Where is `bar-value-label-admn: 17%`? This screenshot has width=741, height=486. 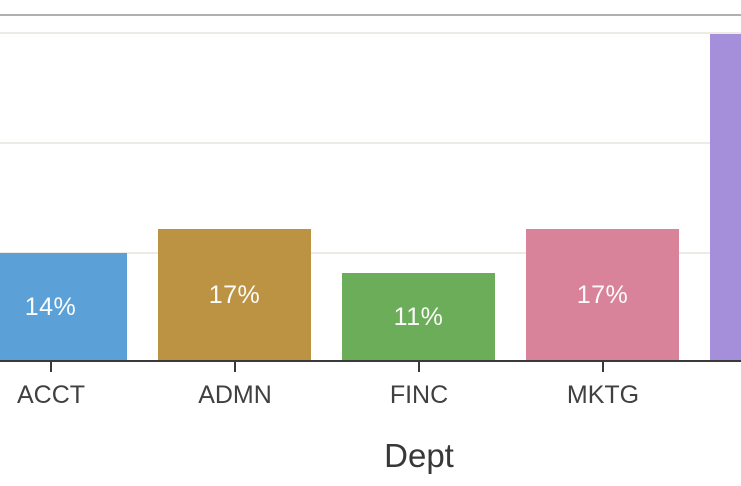 bar-value-label-admn: 17% is located at coordinates (234, 294).